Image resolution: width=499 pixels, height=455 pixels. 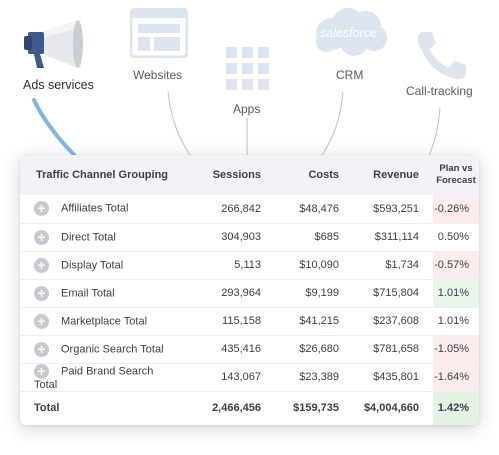 What do you see at coordinates (236, 175) in the screenshot?
I see `column-header-sessions: Sessions` at bounding box center [236, 175].